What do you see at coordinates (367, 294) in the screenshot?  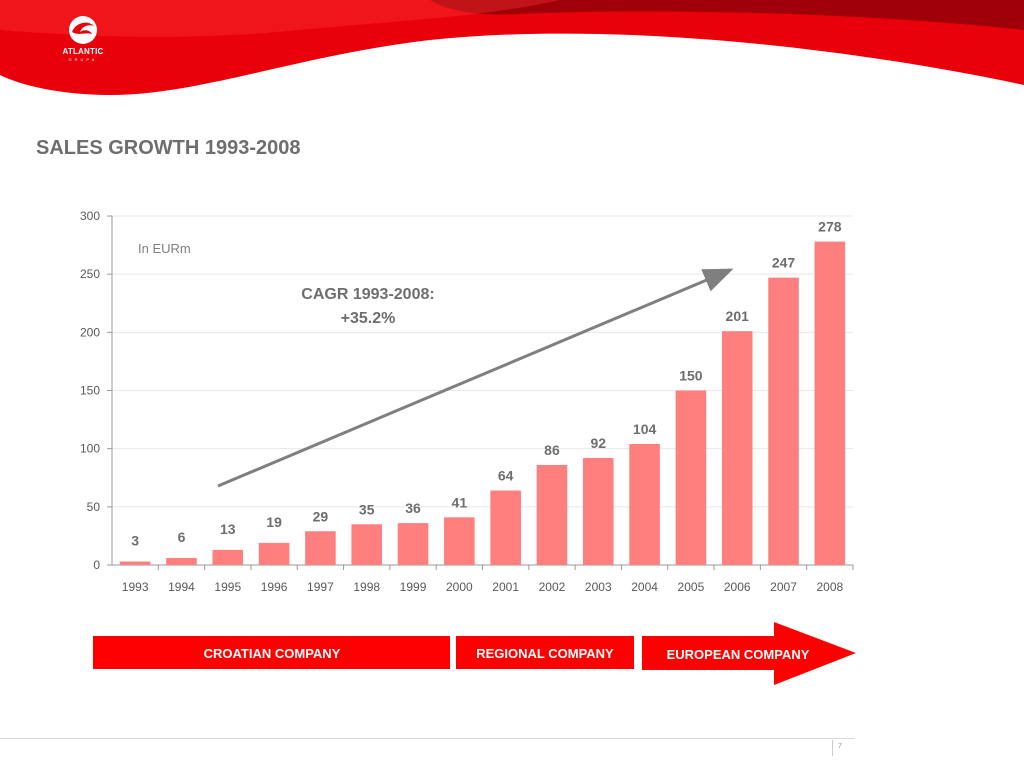 I see `cagr-line1: CAGR 1993-2008:` at bounding box center [367, 294].